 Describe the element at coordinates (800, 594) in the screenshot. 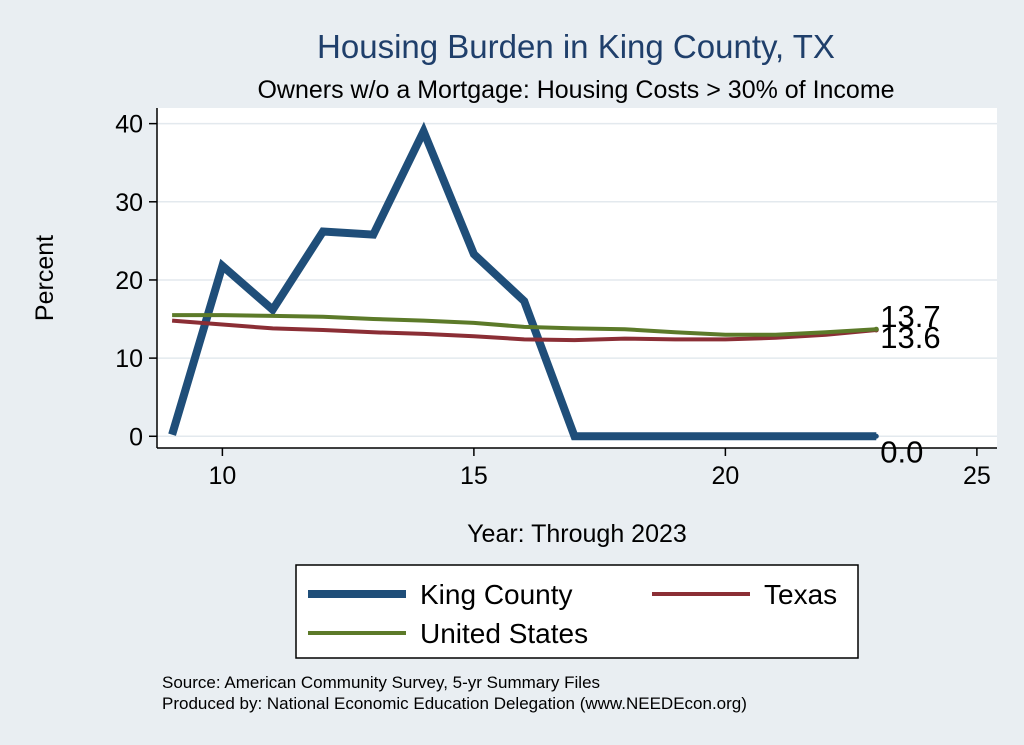

I see `legend-label-texas: Texas` at that location.